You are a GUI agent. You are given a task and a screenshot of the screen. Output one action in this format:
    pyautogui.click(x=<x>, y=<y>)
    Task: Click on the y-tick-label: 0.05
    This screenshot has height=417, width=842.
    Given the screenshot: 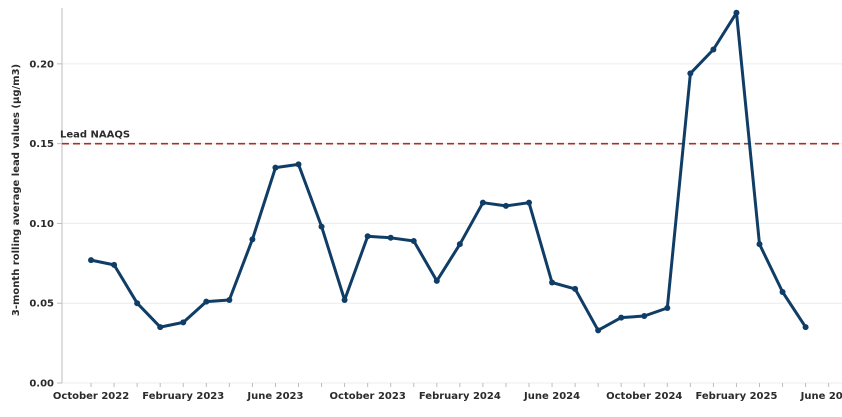 What is the action you would take?
    pyautogui.click(x=41, y=304)
    